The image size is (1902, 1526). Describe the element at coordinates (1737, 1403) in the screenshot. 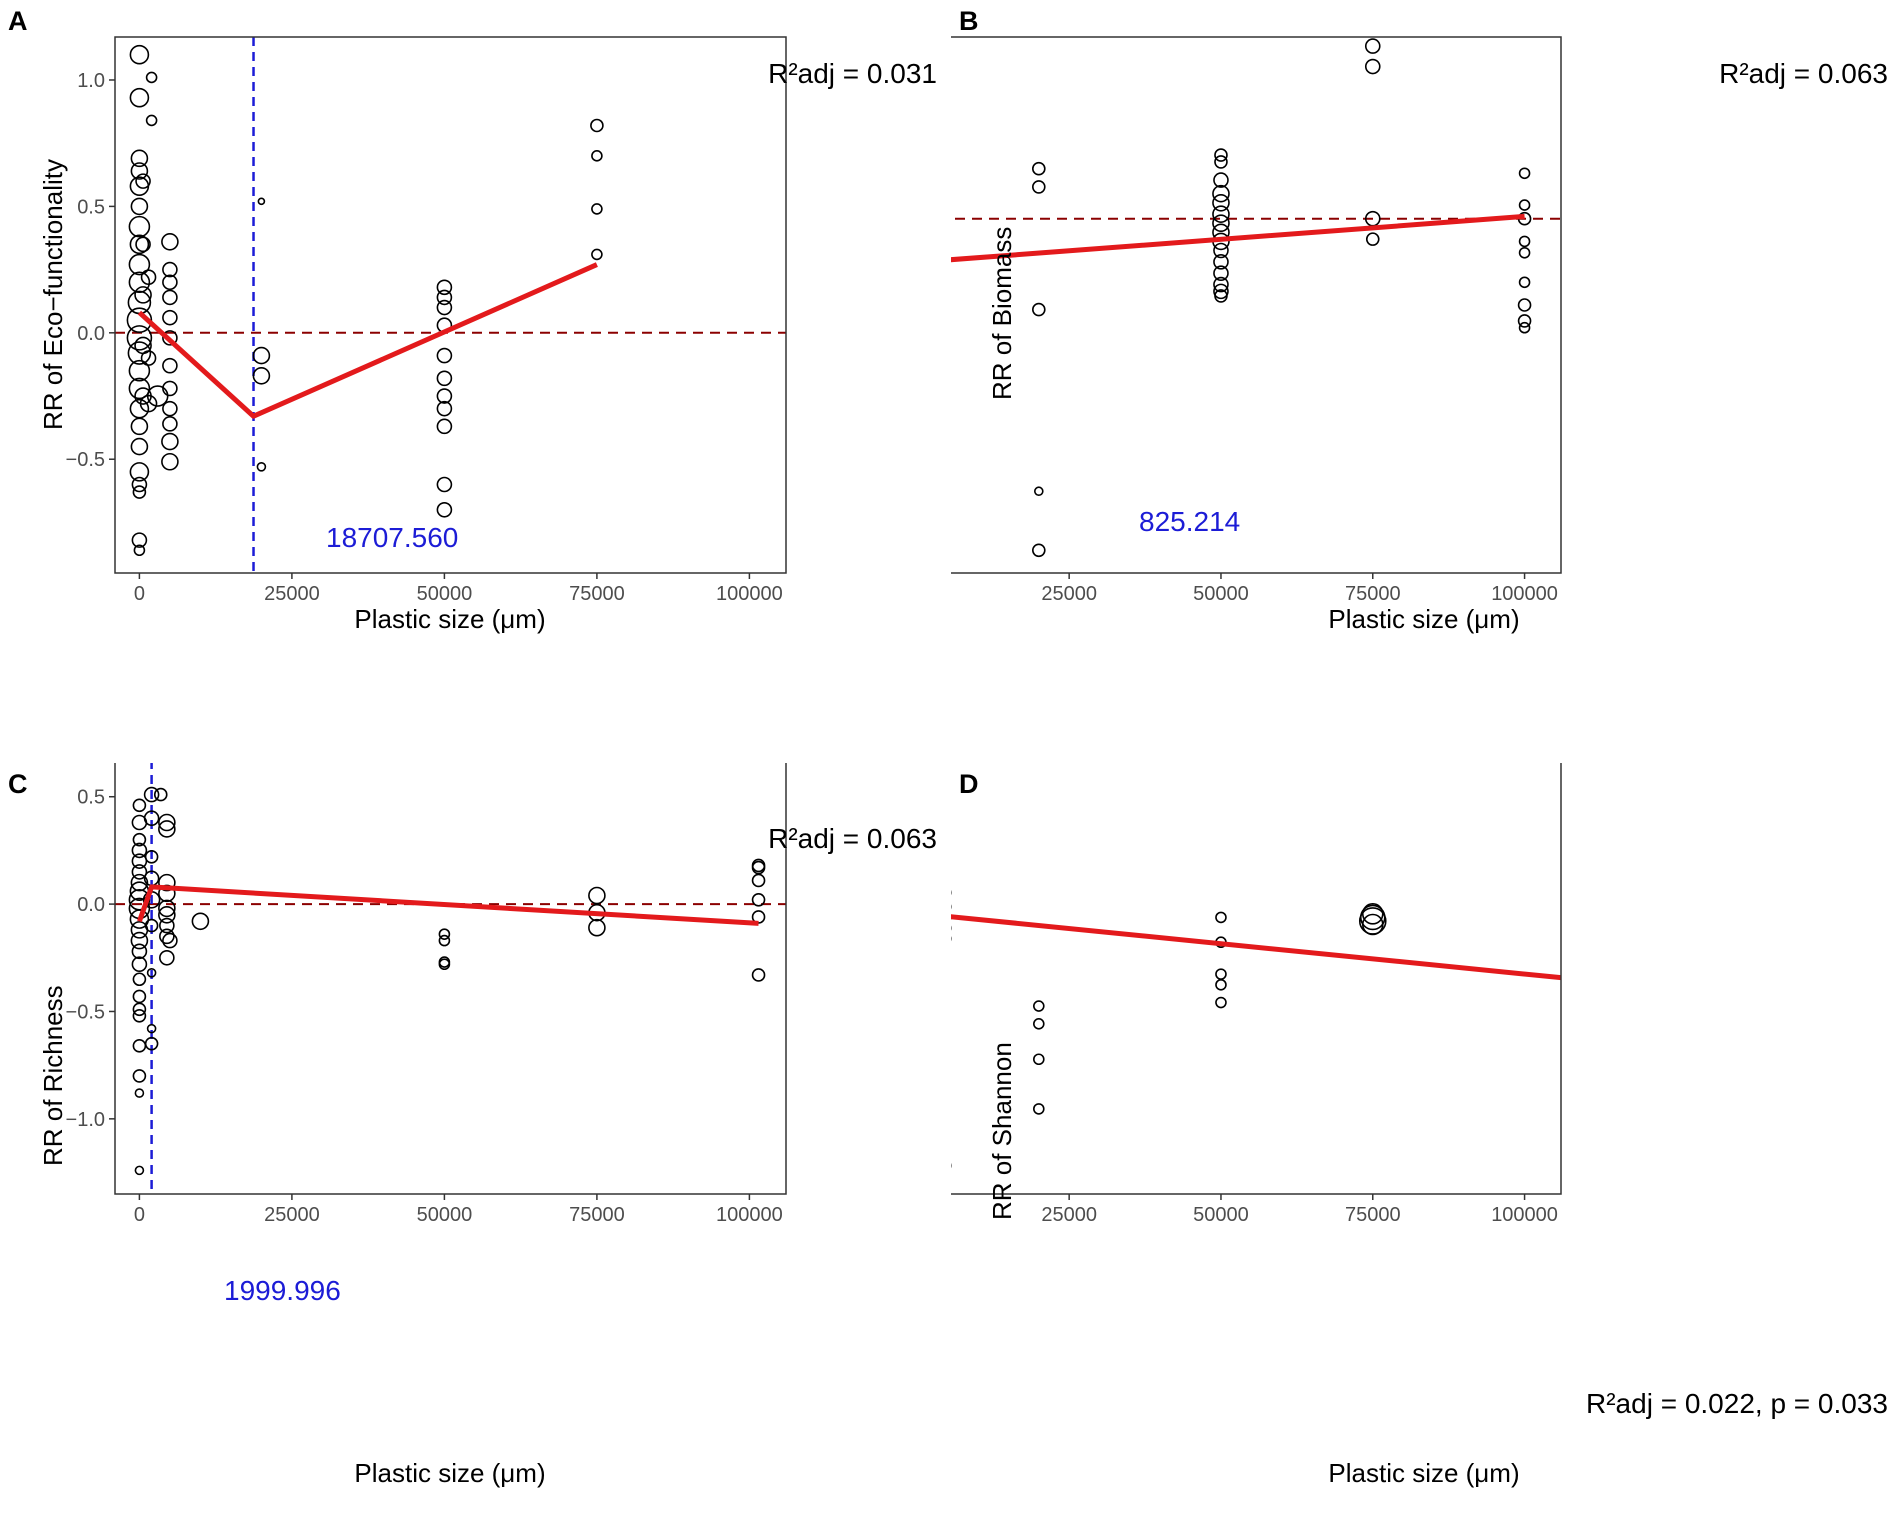

I see `r2-annotation-d: R²adj = 0.022, p = 0.033` at that location.